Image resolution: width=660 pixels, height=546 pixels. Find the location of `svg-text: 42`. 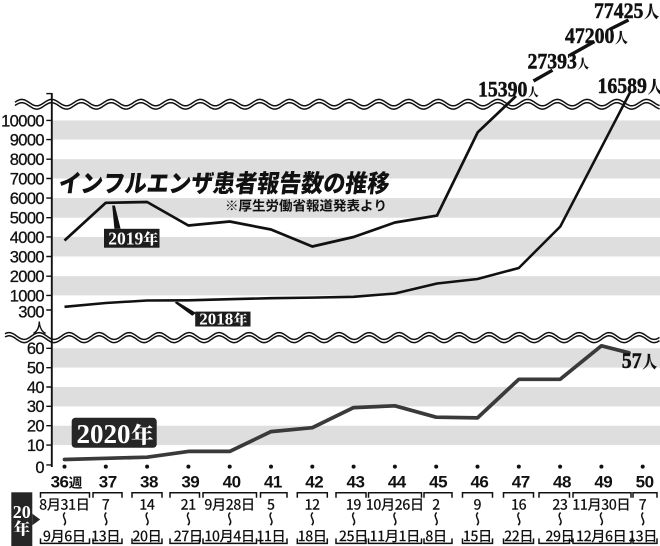

svg-text: 42 is located at coordinates (314, 482).